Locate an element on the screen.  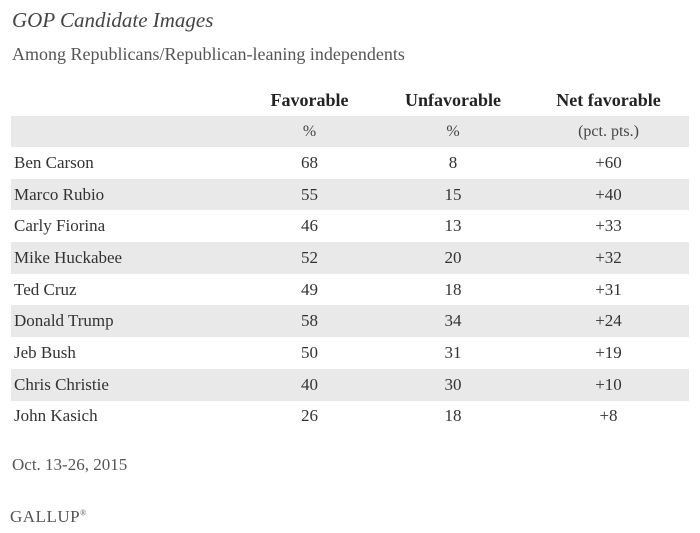
cell-net-favorable: +33 is located at coordinates (608, 226).